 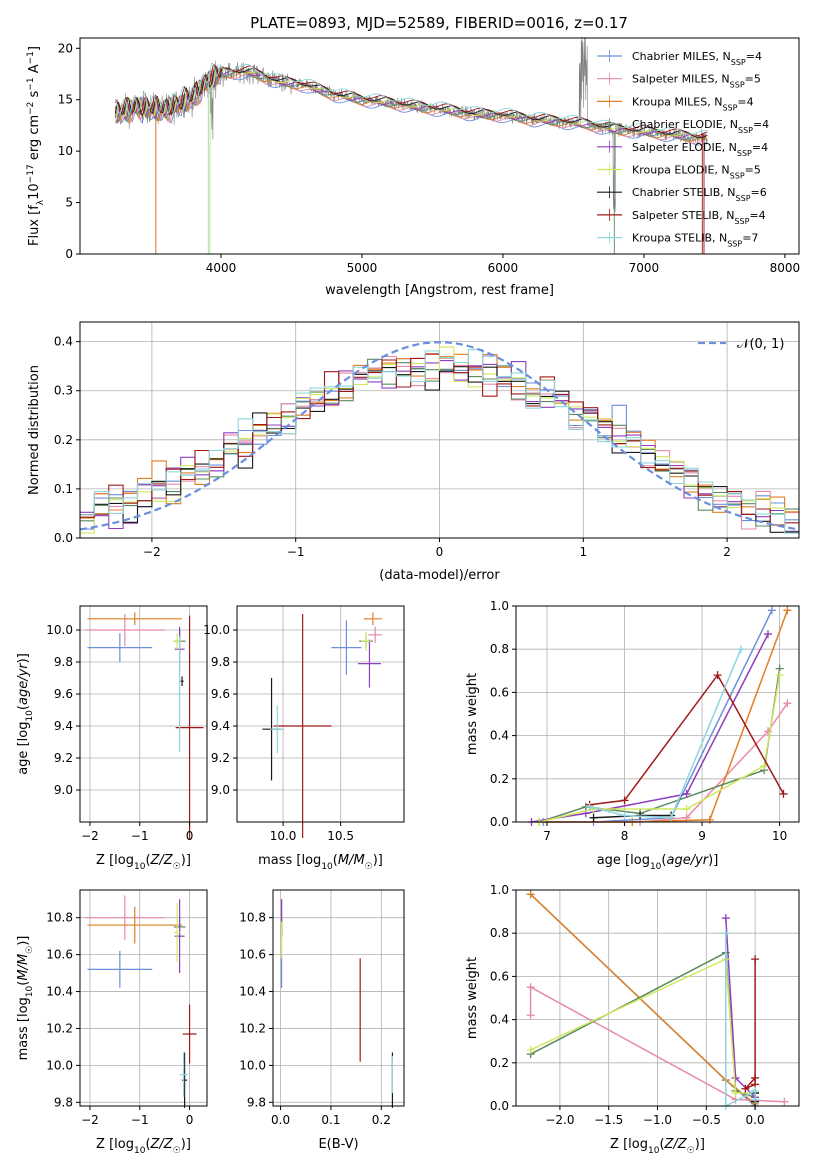 What do you see at coordinates (63, 726) in the screenshot?
I see `y-tick-label: 9.4` at bounding box center [63, 726].